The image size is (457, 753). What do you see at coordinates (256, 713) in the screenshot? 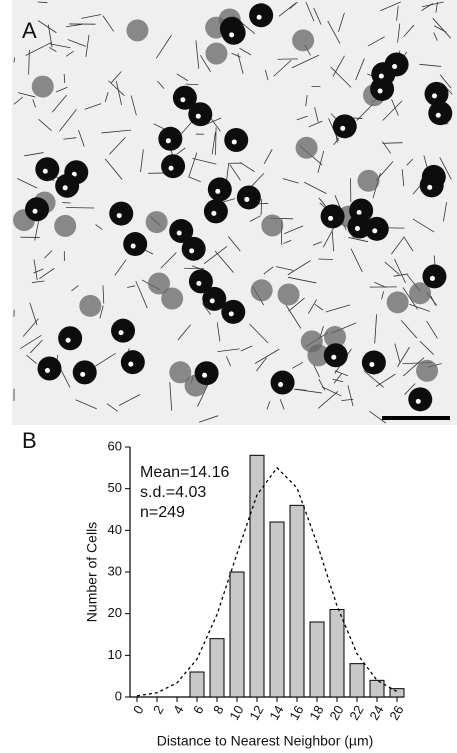
I see `x-tick-label: 12` at bounding box center [256, 713].